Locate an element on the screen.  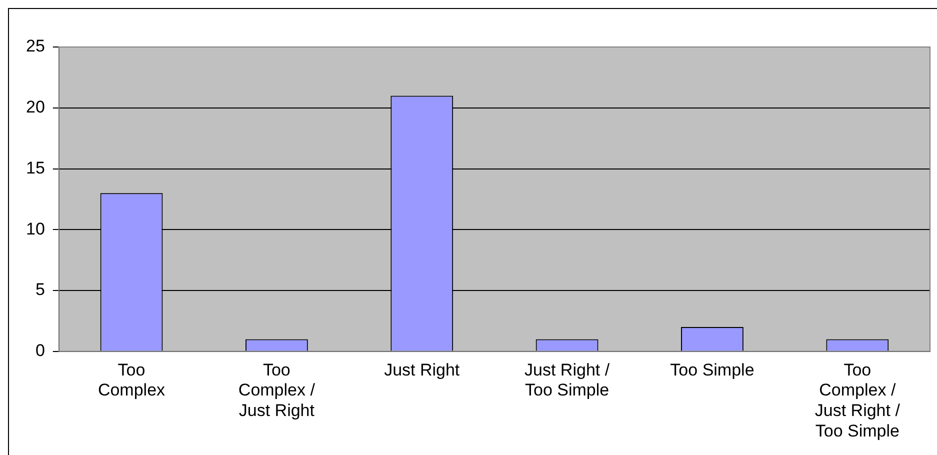
x-tick-label: Just Right is located at coordinates (422, 370).